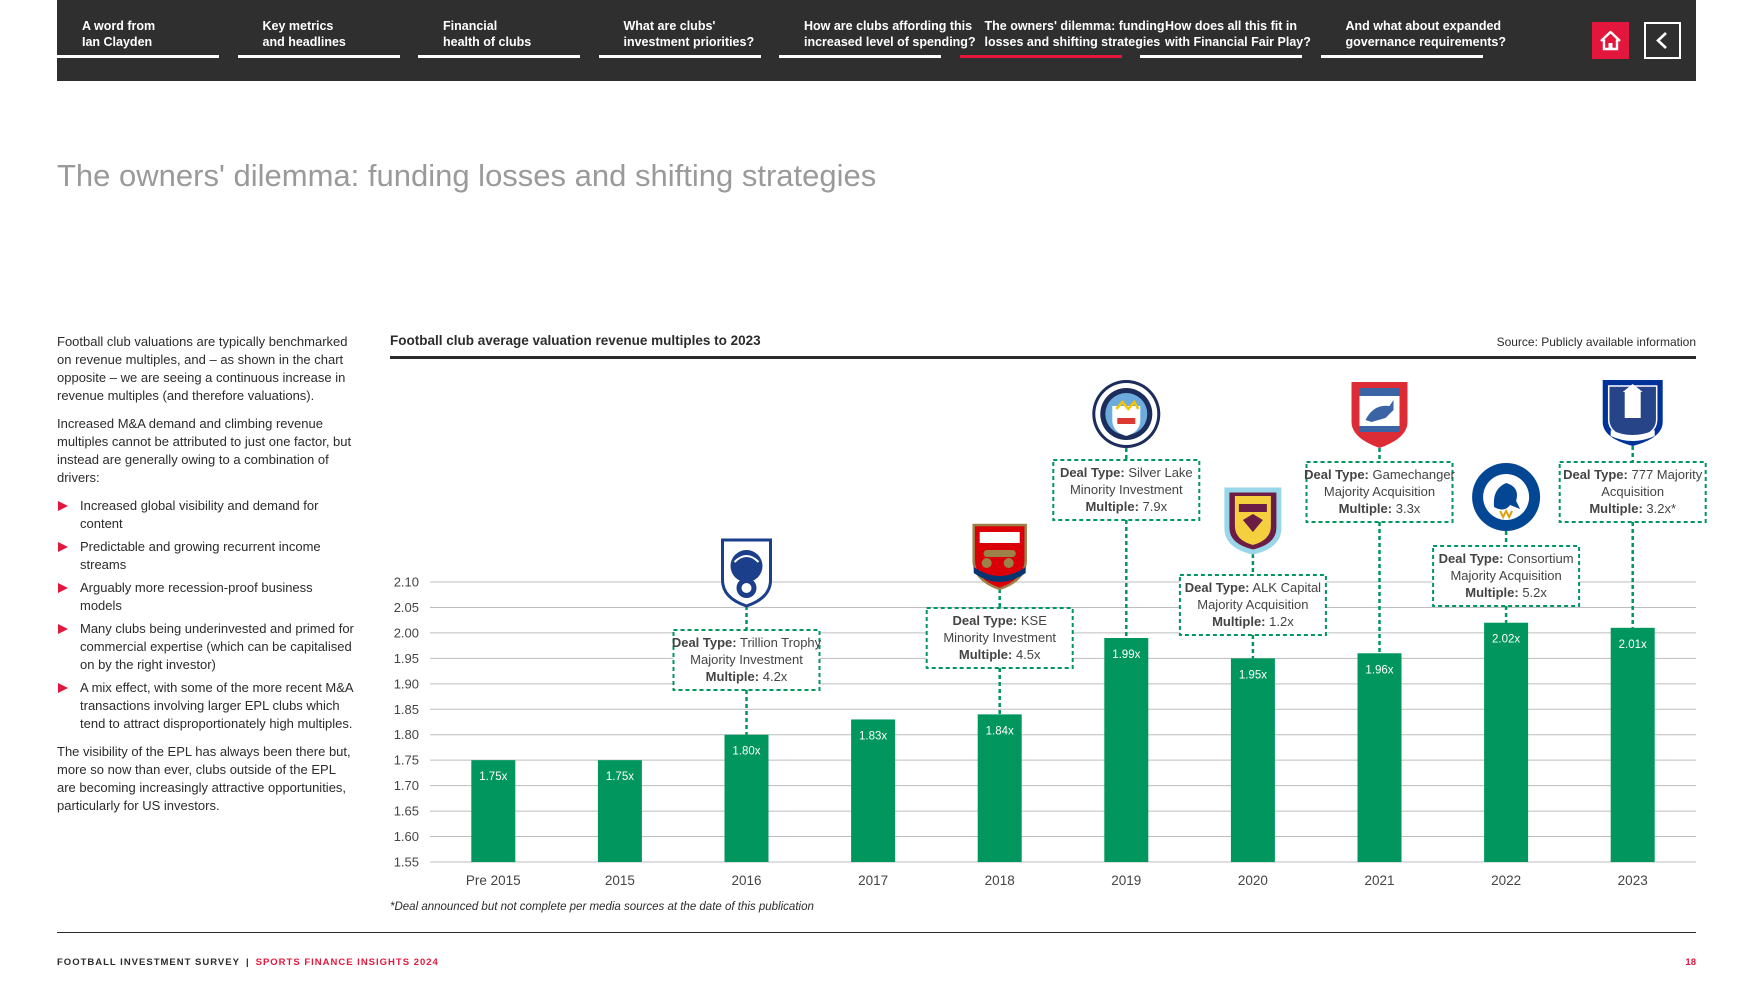 The image size is (1748, 992). I want to click on deal-multiple-text: Multiple: 4.2x, so click(747, 676).